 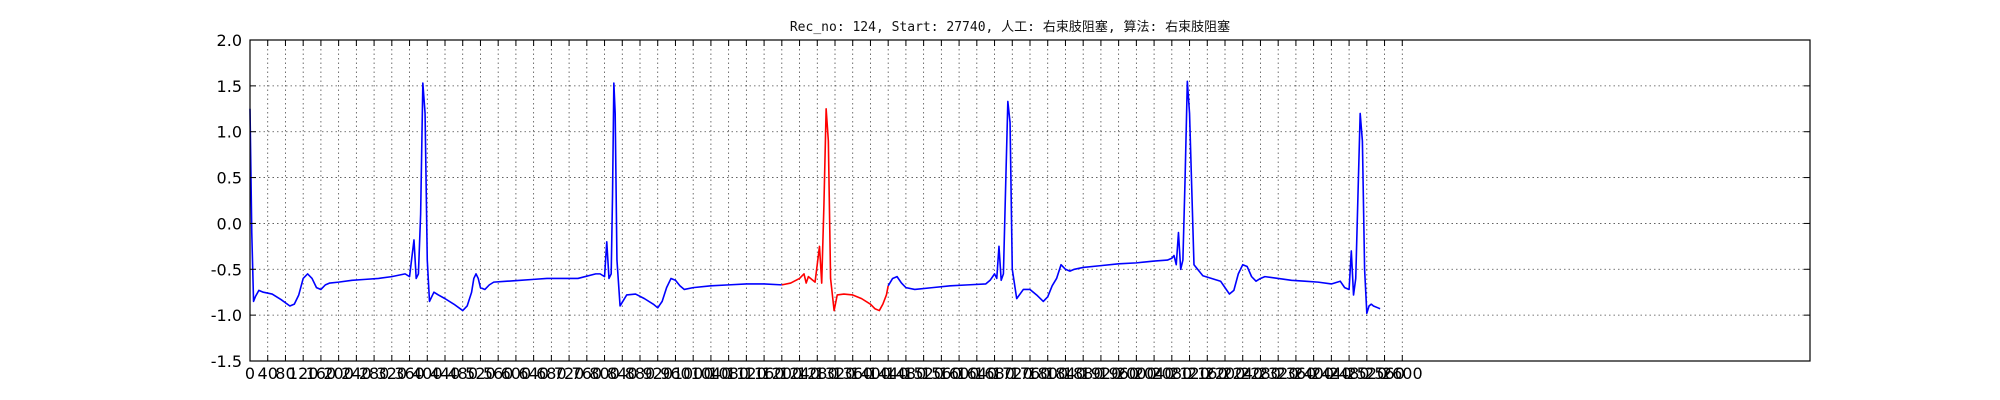 I want to click on x-tick-label: 2360, so click(x=1296, y=373).